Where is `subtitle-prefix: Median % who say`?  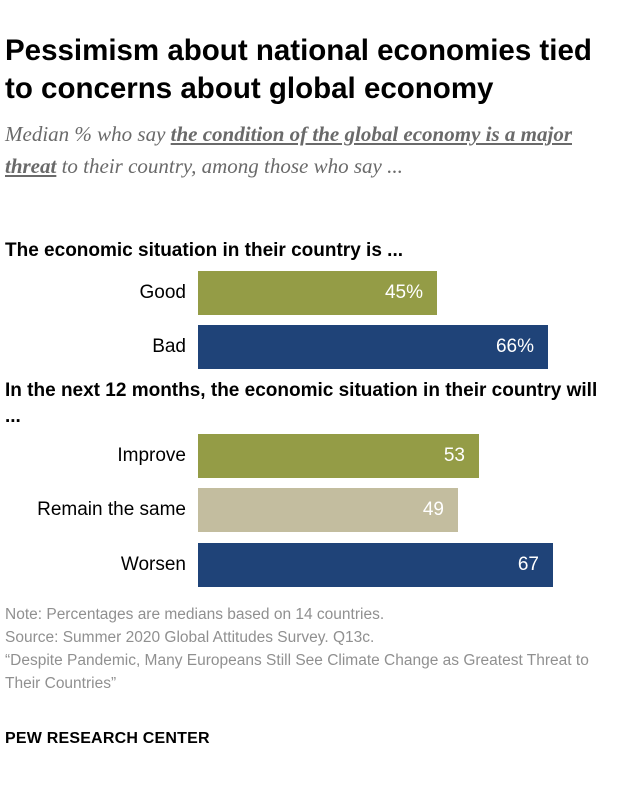
subtitle-prefix: Median % who say is located at coordinates (88, 134).